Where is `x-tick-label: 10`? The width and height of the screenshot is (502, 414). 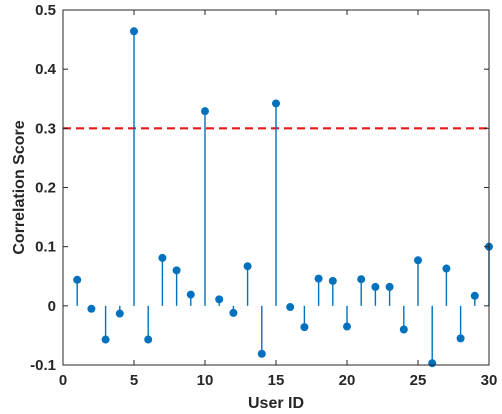
x-tick-label: 10 is located at coordinates (205, 380).